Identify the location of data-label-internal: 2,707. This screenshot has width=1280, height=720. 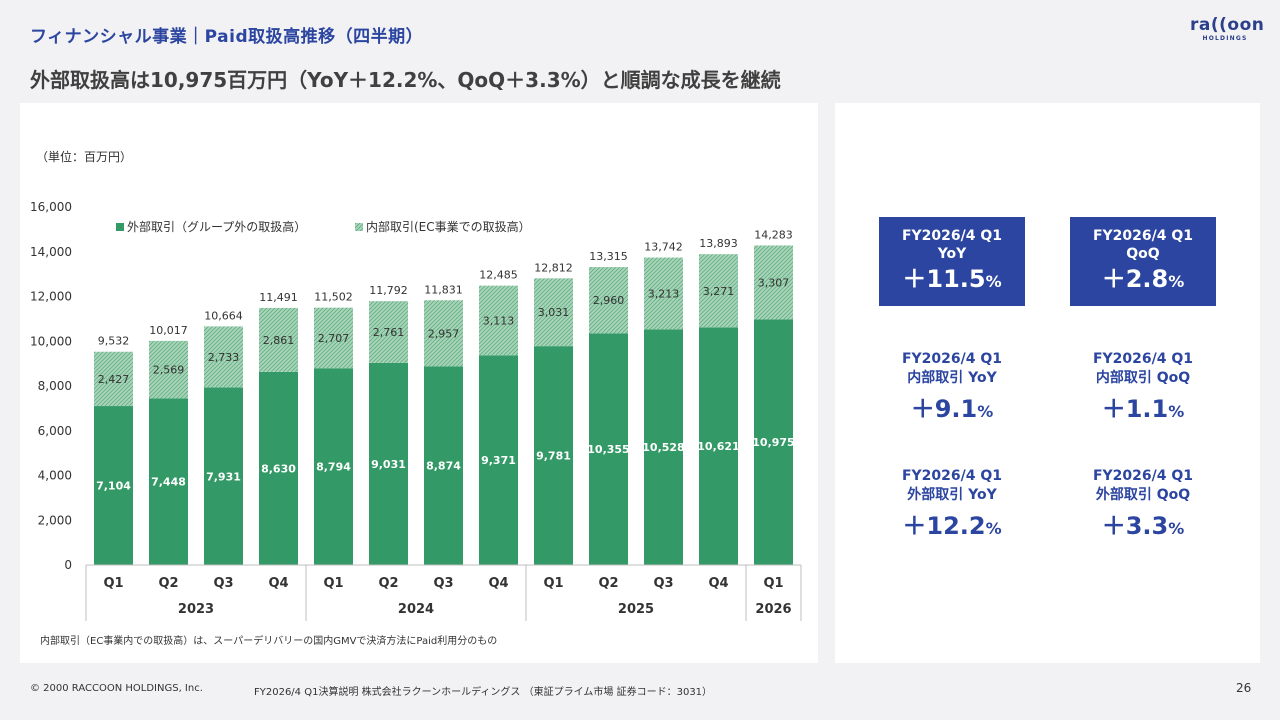
(334, 338).